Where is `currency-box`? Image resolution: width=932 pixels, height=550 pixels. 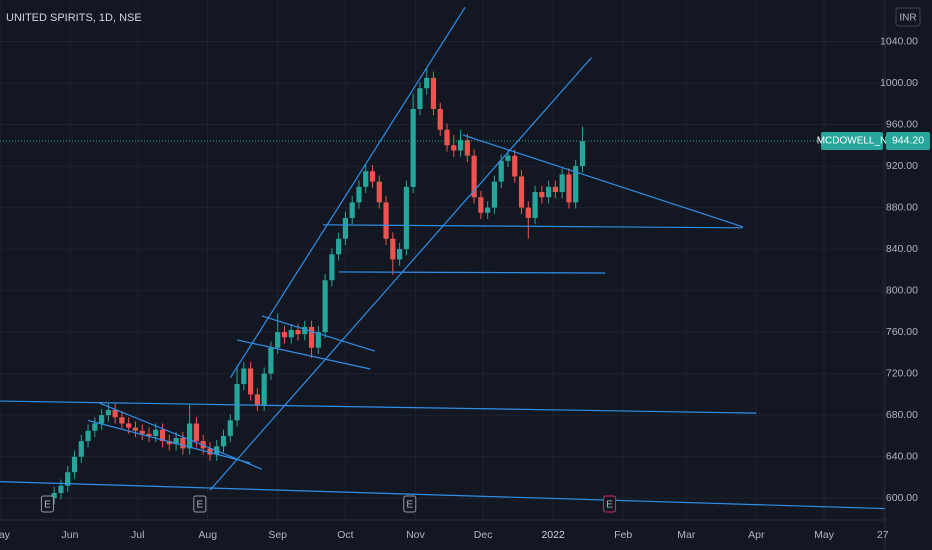 currency-box is located at coordinates (908, 17).